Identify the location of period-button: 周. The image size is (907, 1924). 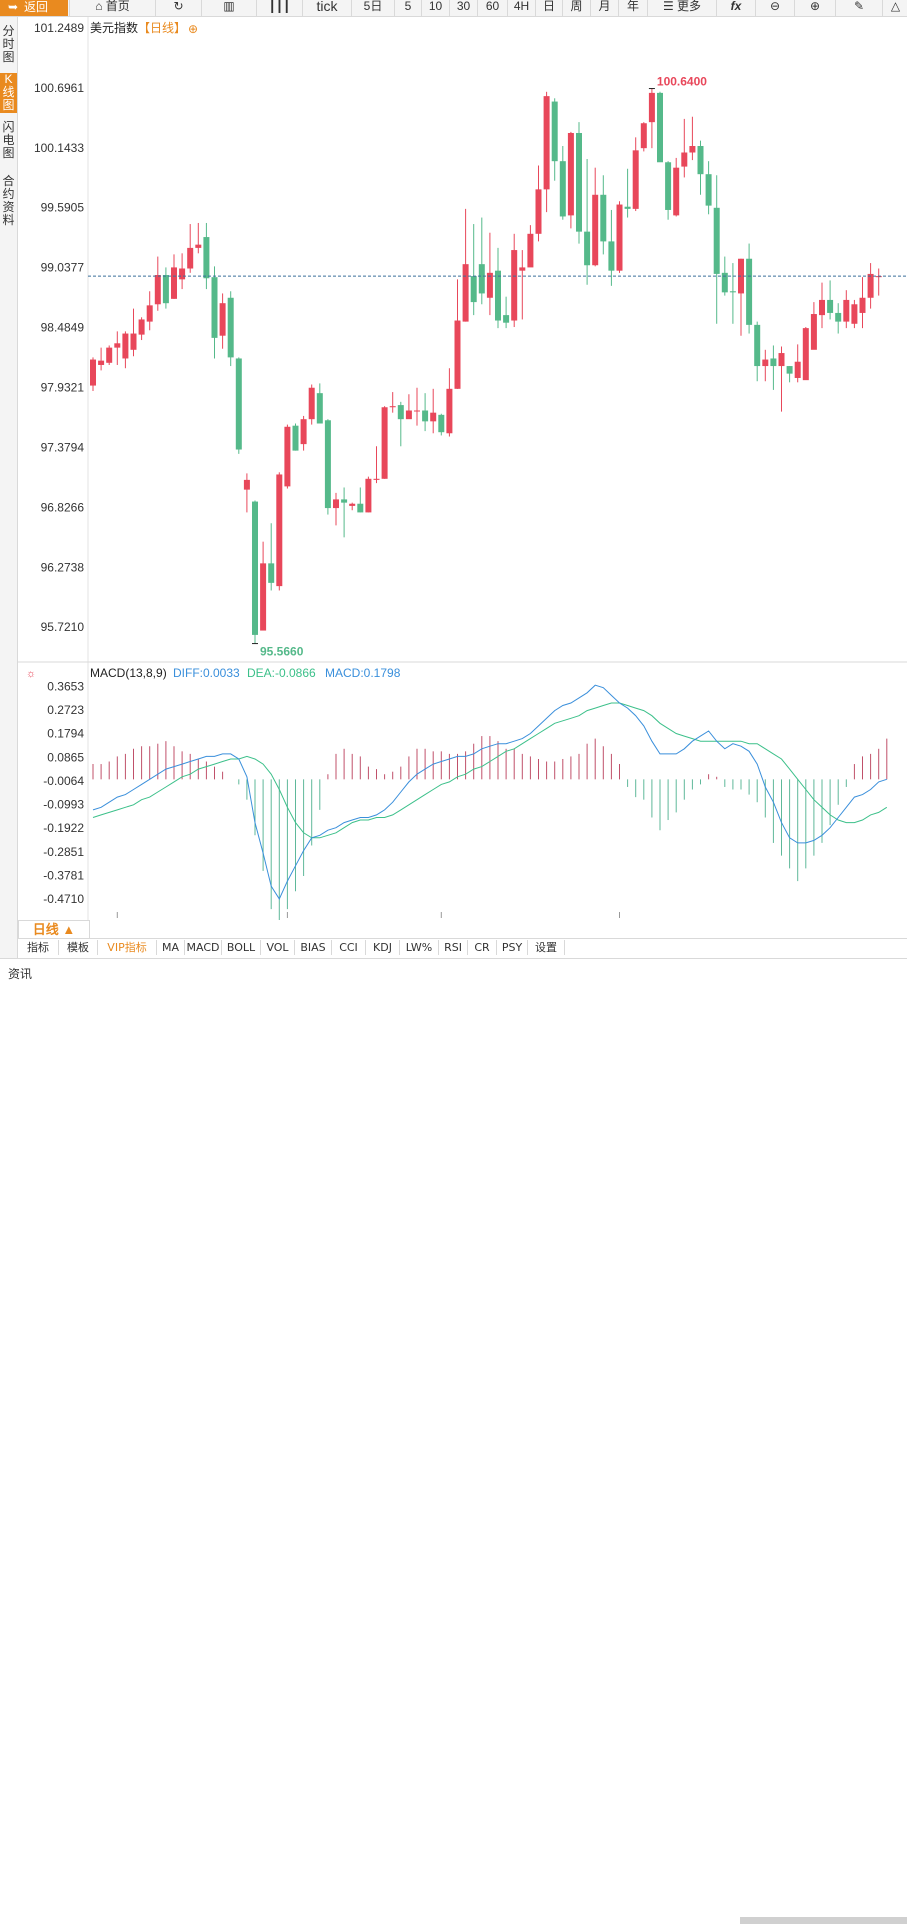
(576, 8).